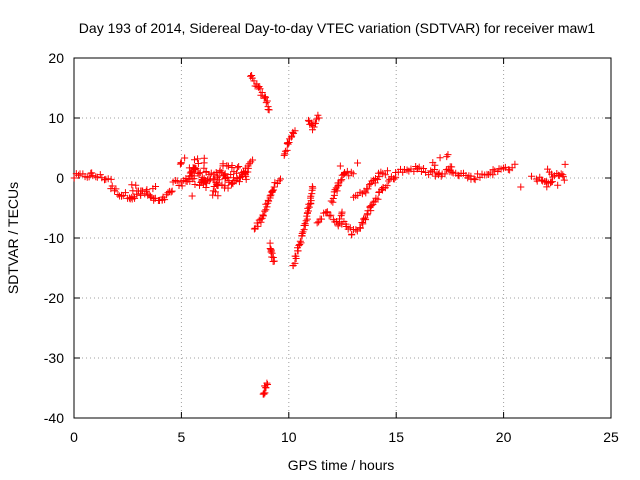  I want to click on x-tick-label: 25, so click(611, 437).